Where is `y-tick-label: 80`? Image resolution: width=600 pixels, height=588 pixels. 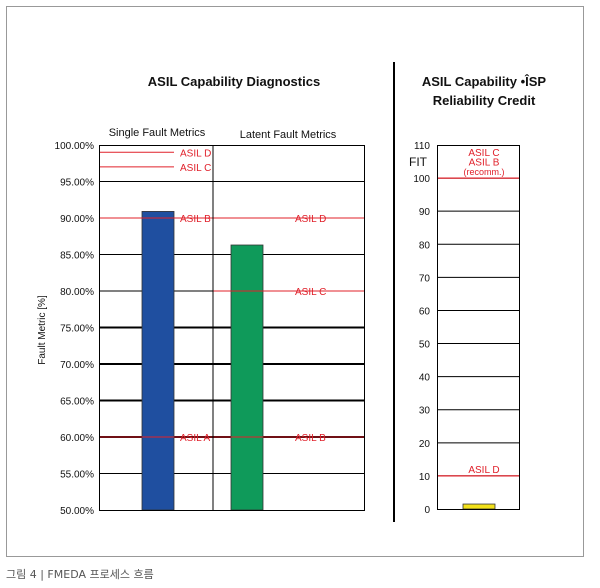 y-tick-label: 80 is located at coordinates (425, 245).